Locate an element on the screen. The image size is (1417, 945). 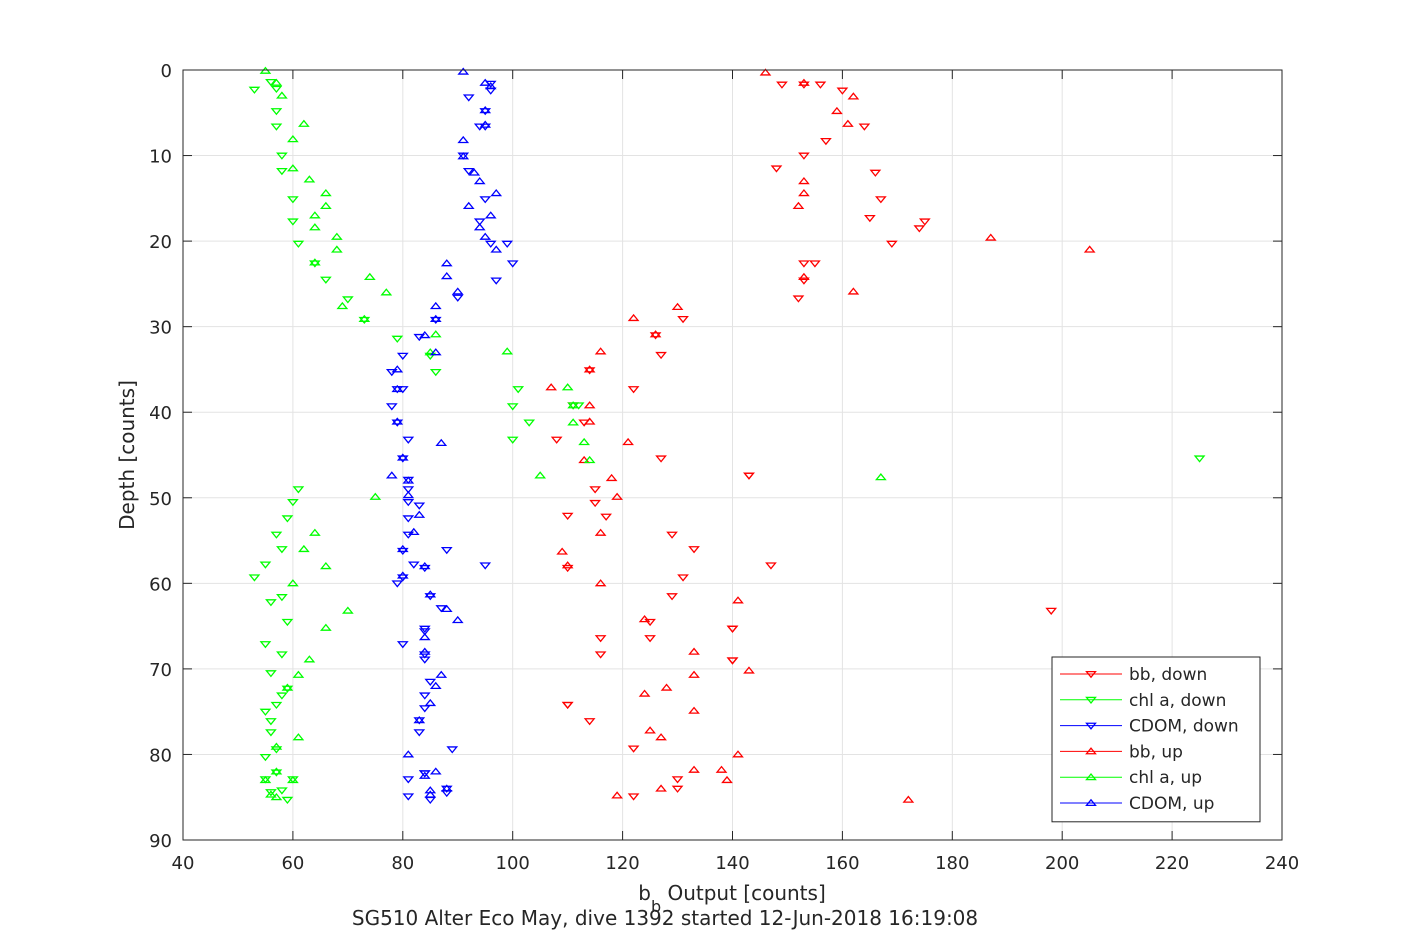
legend-label: bb, down is located at coordinates (1168, 675).